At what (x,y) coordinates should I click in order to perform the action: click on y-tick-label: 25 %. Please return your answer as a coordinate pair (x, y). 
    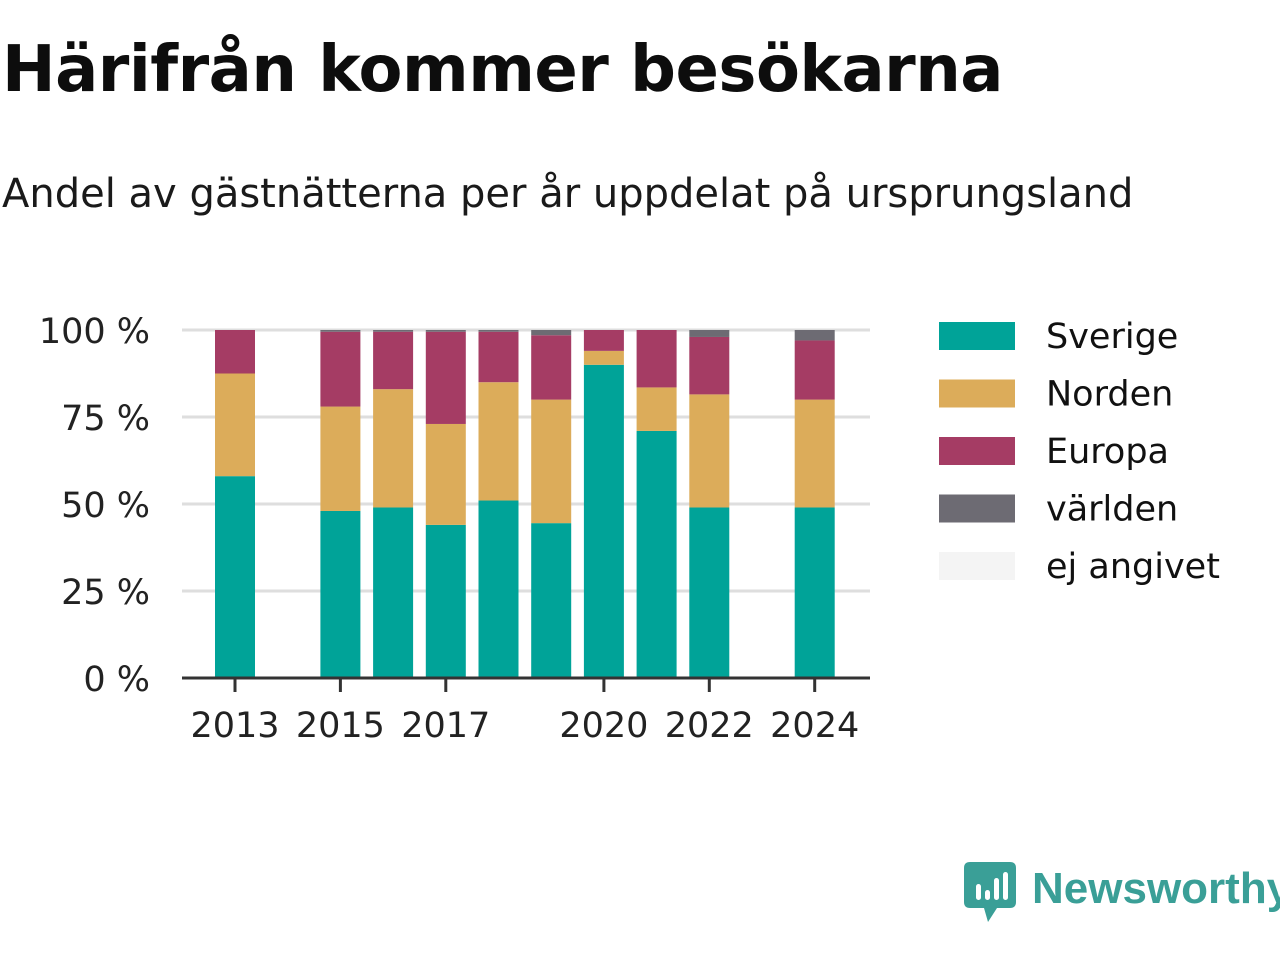
    Looking at the image, I should click on (105, 593).